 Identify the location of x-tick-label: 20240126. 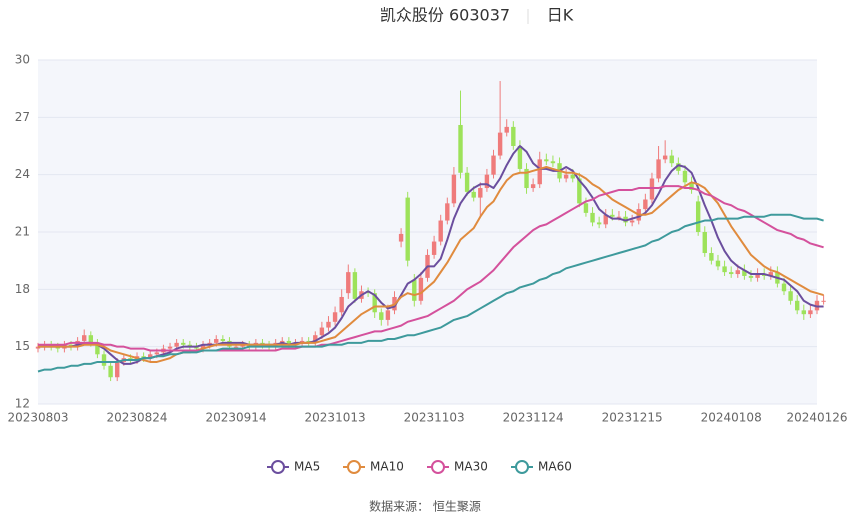
(816, 418).